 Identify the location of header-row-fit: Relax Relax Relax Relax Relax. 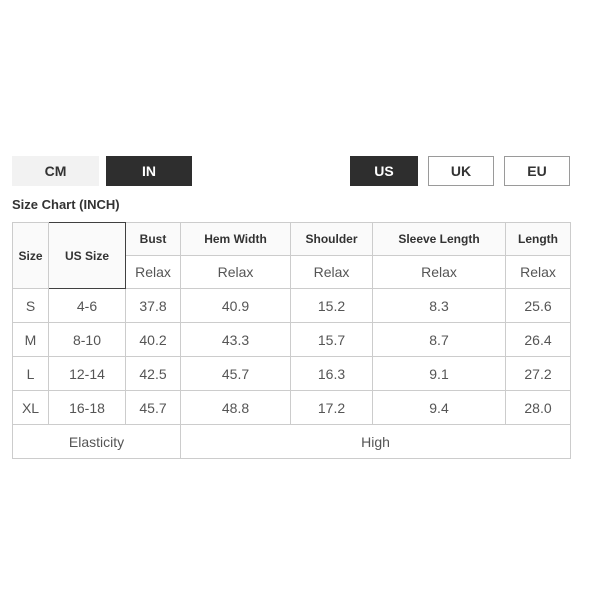
(292, 272).